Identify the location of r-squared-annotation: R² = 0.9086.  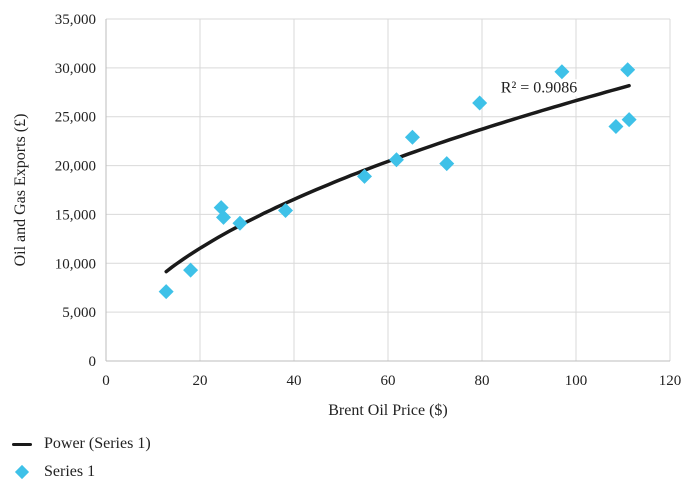
(539, 87).